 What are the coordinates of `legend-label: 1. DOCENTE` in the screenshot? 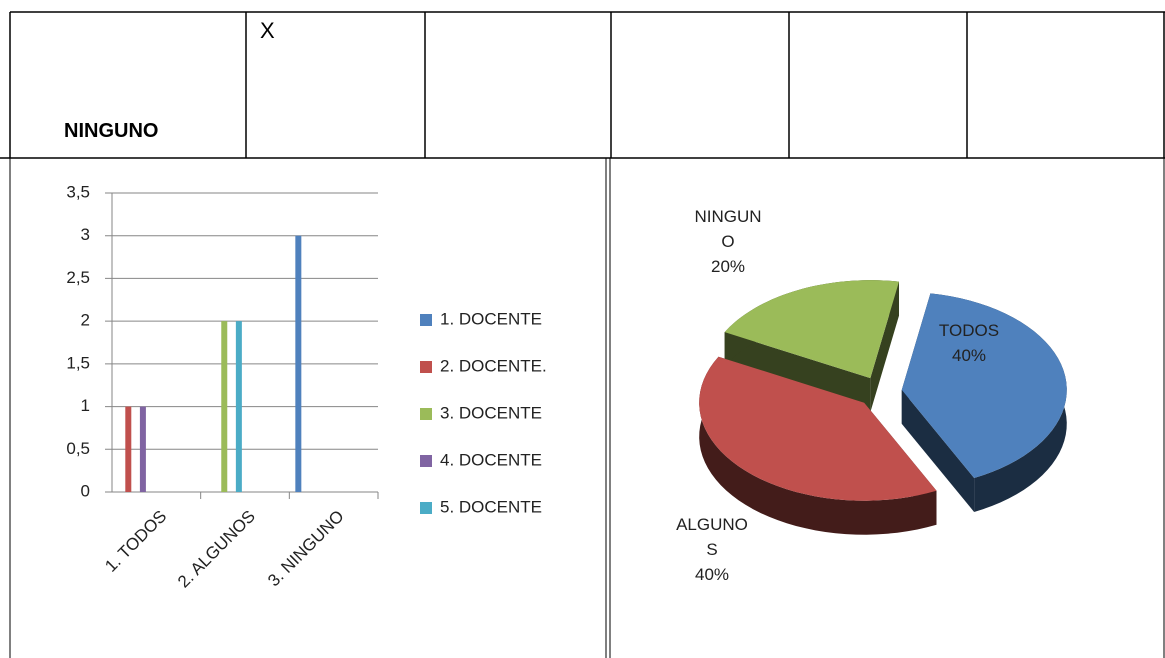 It's located at (491, 318).